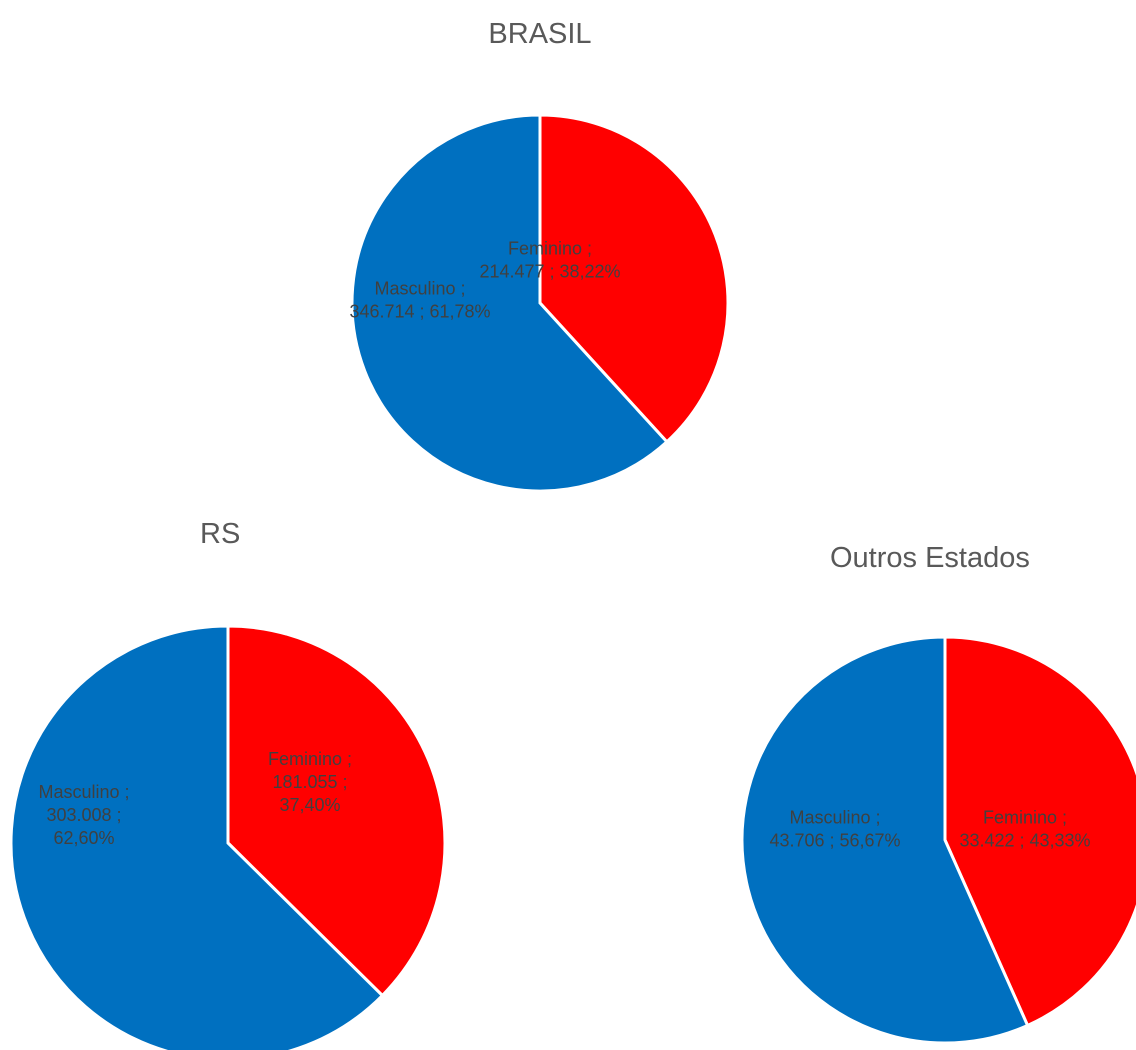 The width and height of the screenshot is (1136, 1050). I want to click on data-label-line: 181.055 ;, so click(309, 782).